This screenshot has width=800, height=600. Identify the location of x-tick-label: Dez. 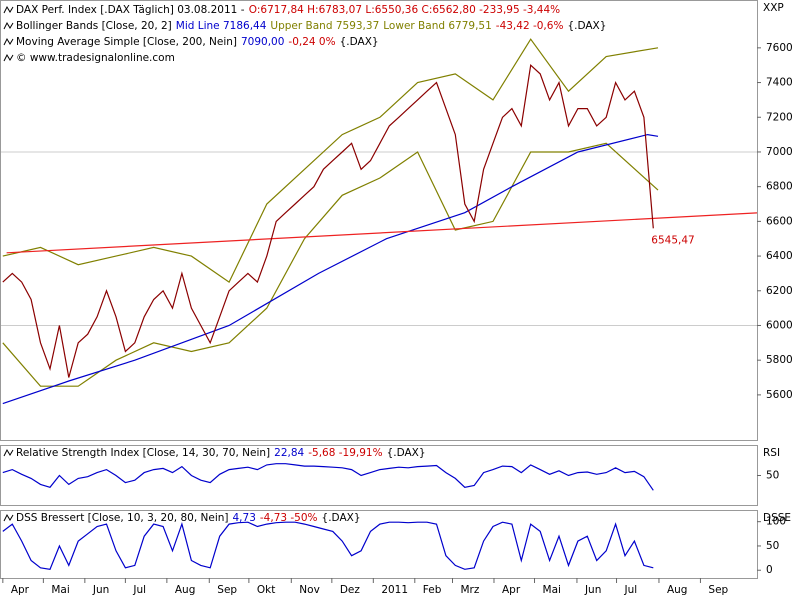
(350, 590).